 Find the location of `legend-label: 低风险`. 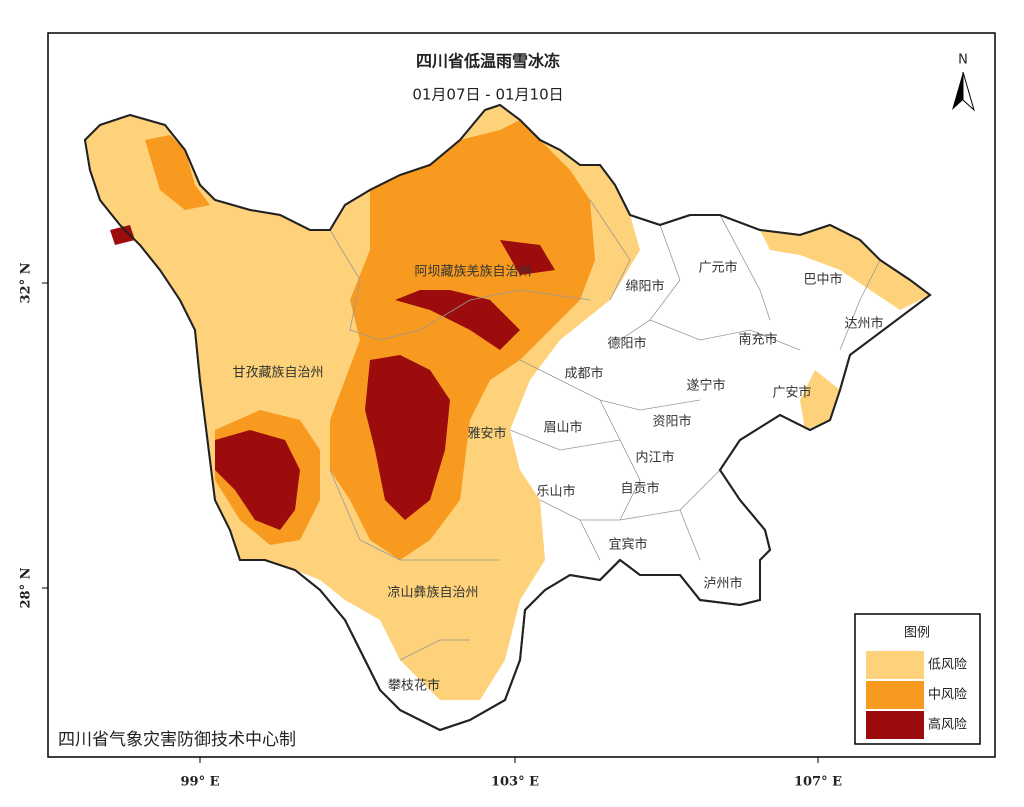

legend-label: 低风险 is located at coordinates (947, 665).